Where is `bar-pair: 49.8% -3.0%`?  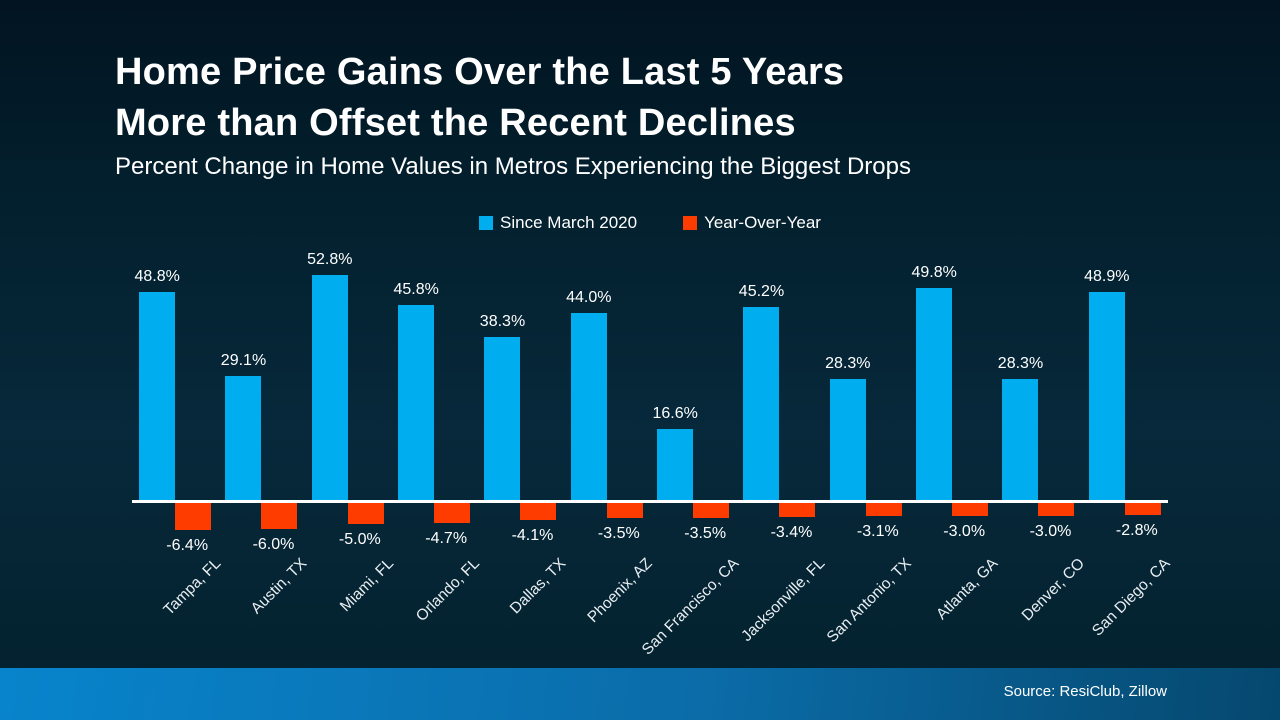
bar-pair: 49.8% -3.0% is located at coordinates (950, 455).